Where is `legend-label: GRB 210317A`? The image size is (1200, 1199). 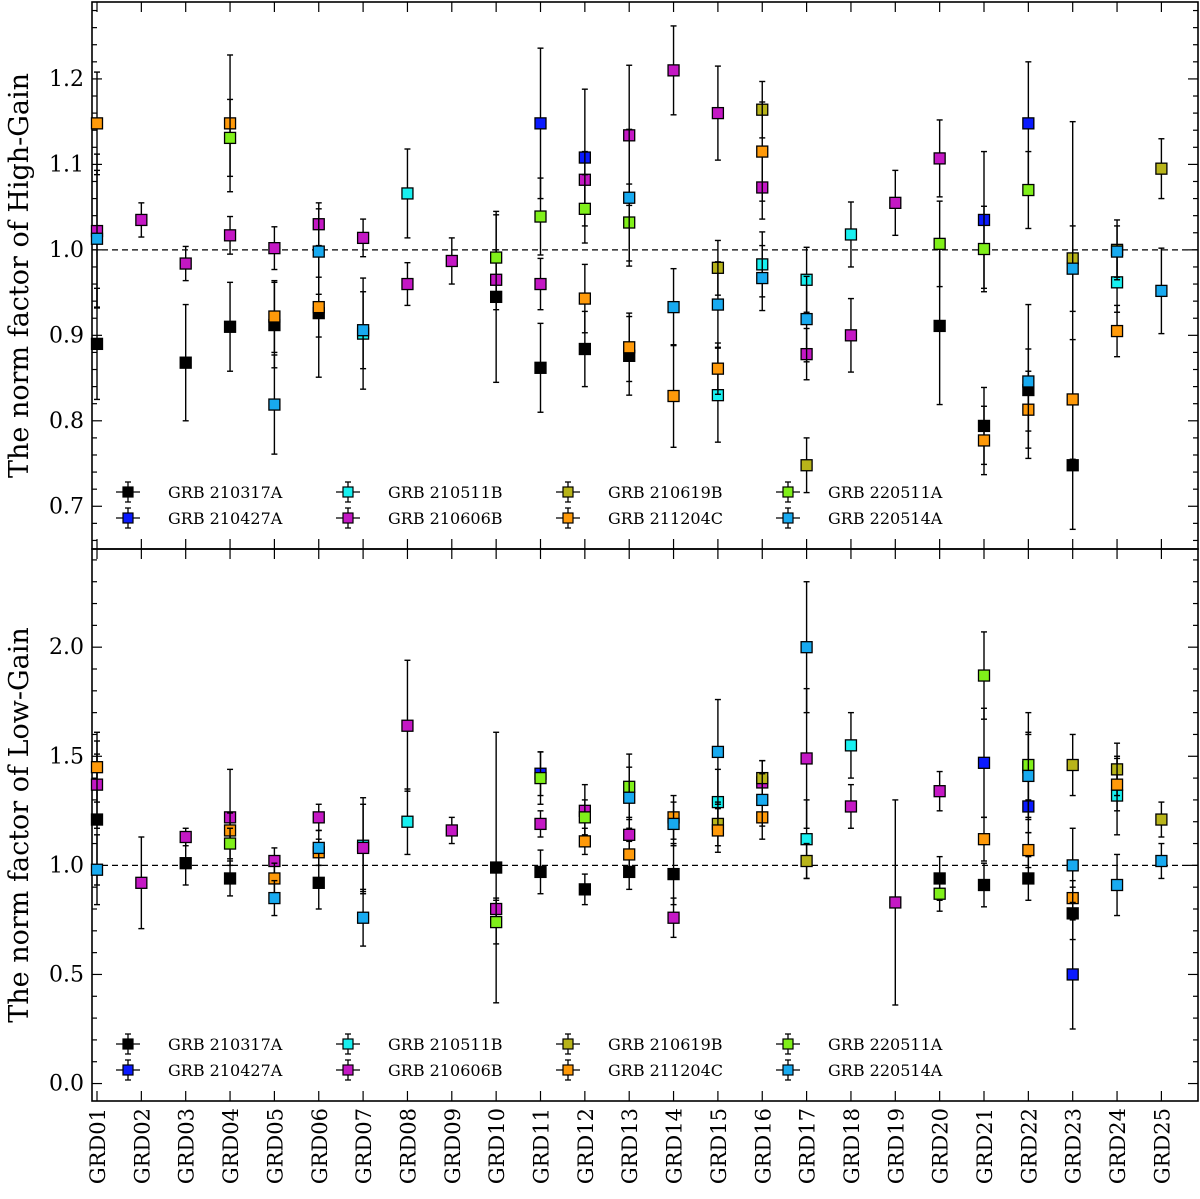
legend-label: GRB 210317A is located at coordinates (225, 1044).